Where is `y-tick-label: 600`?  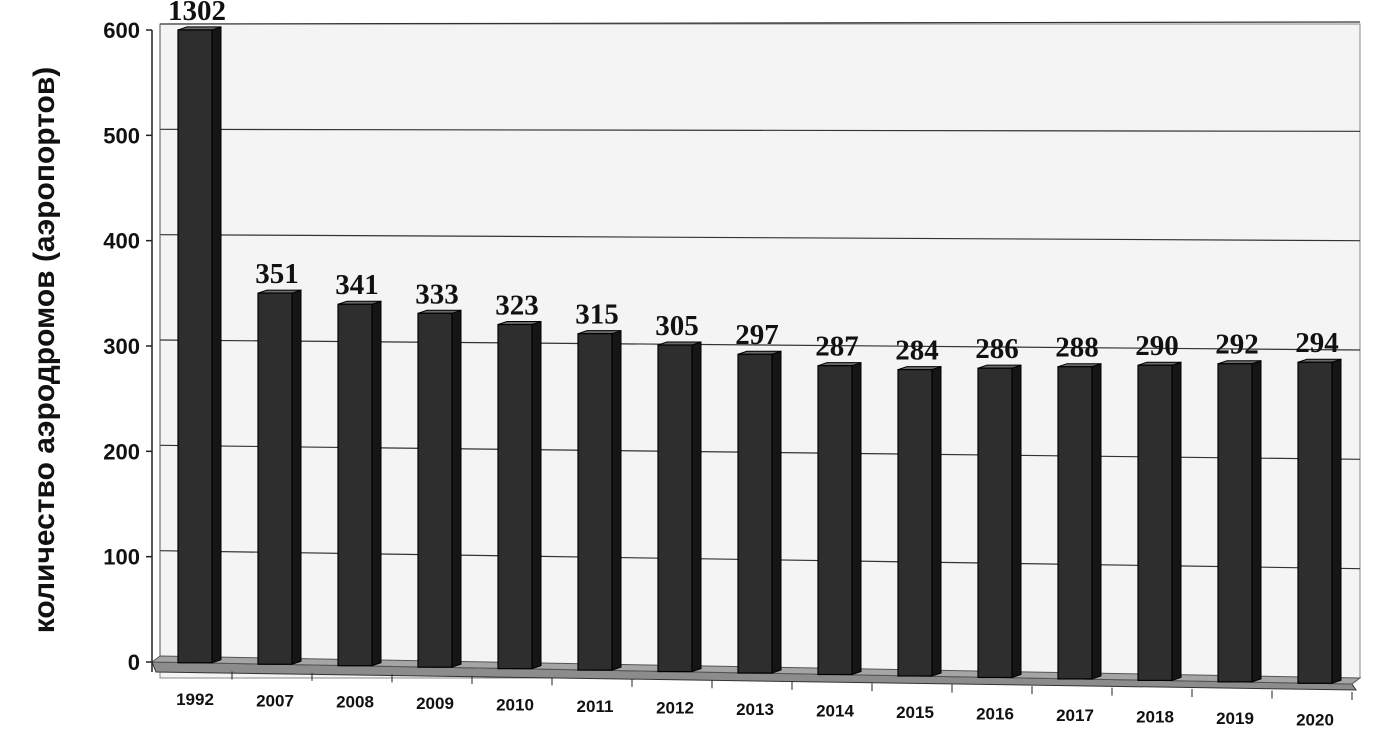 y-tick-label: 600 is located at coordinates (121, 30).